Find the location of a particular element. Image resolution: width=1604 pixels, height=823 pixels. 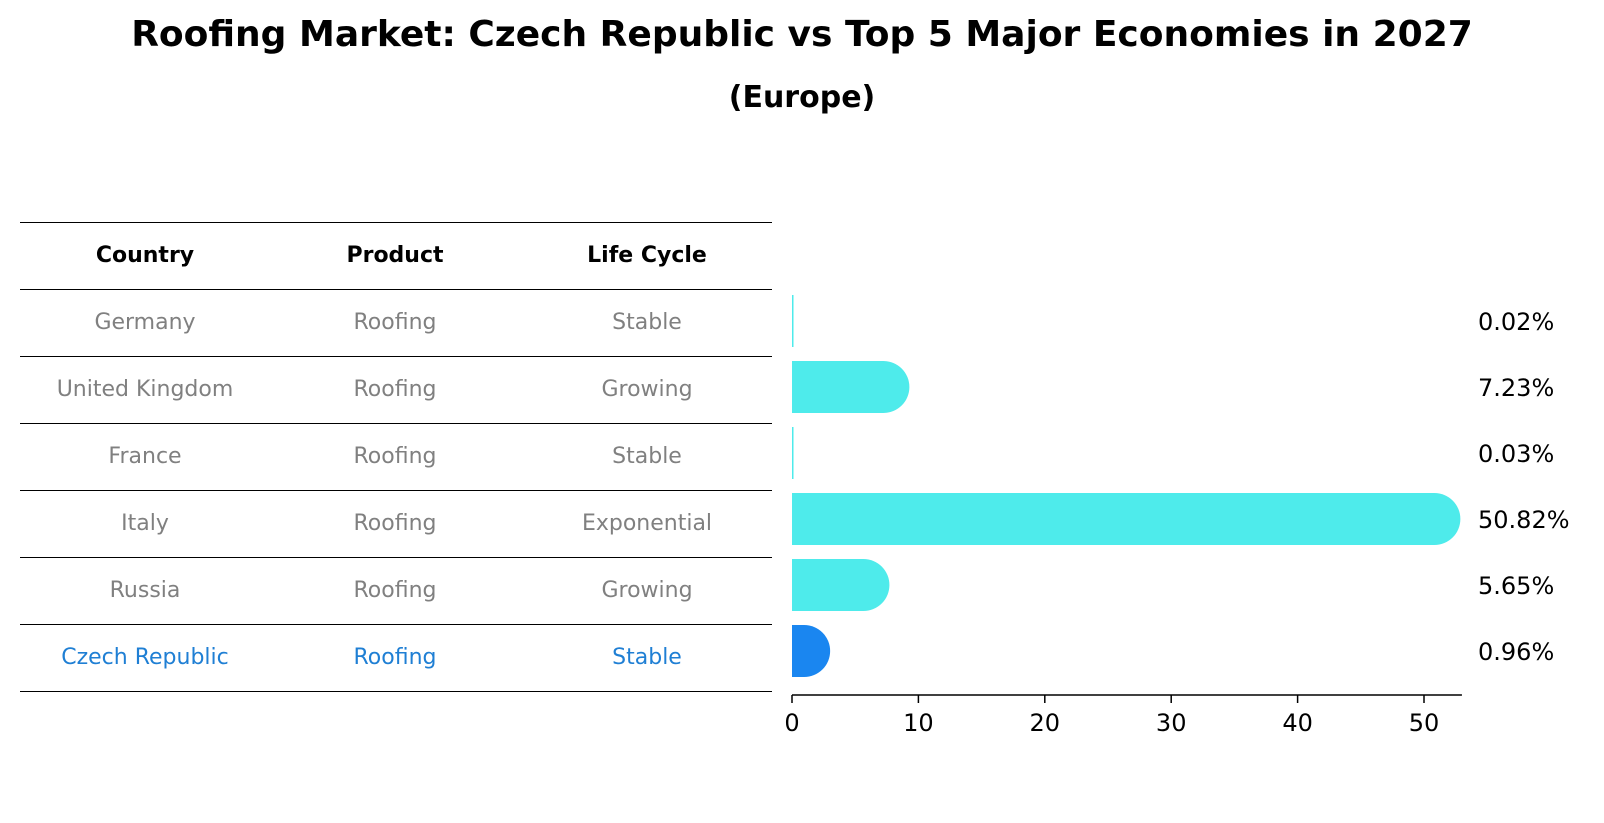

data-label: 0.02% is located at coordinates (1516, 322).